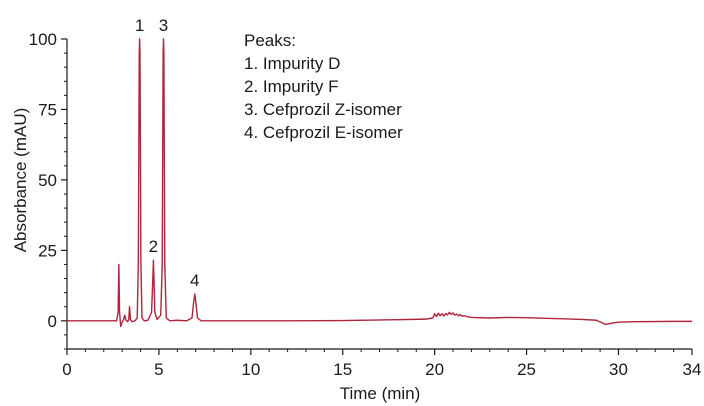  Describe the element at coordinates (66, 369) in the screenshot. I see `x-tick-label: 0` at that location.